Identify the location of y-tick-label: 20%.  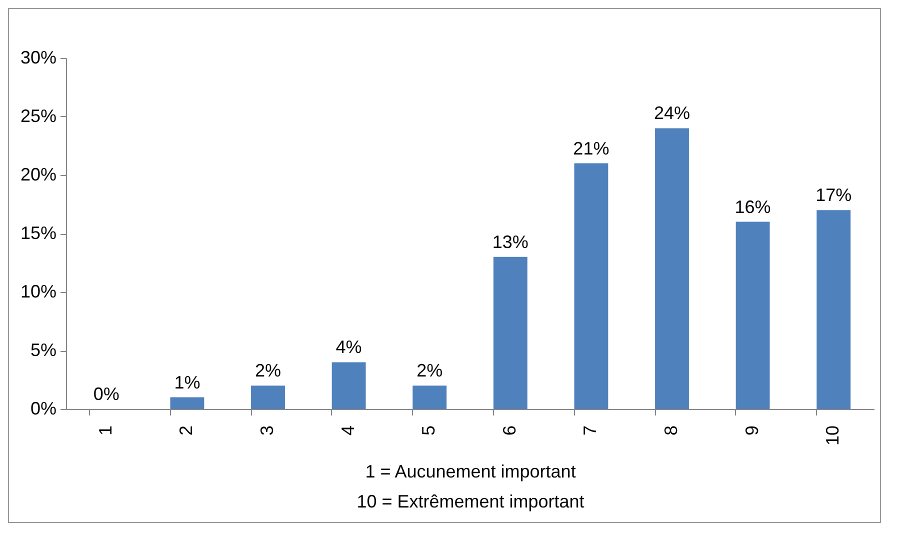
(38, 174).